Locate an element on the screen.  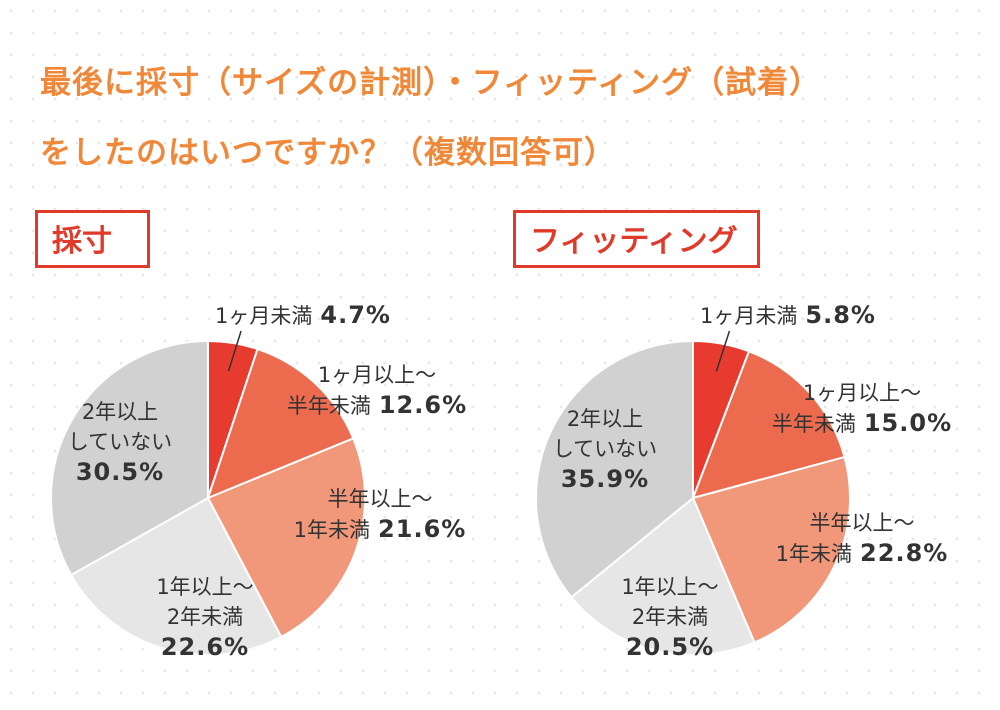
value-label: 5.8% is located at coordinates (840, 315).